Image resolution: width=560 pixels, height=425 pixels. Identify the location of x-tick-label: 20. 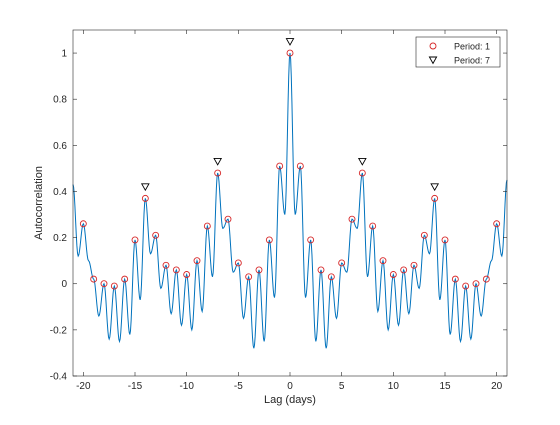
(497, 386).